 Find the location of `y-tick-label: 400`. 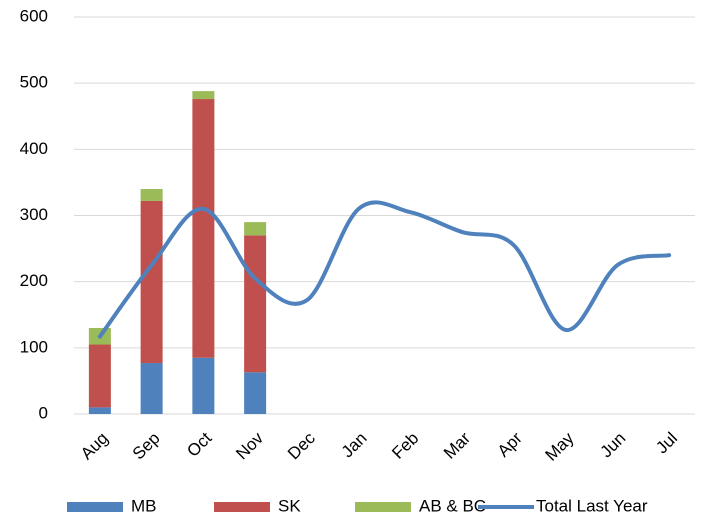

y-tick-label: 400 is located at coordinates (34, 148).